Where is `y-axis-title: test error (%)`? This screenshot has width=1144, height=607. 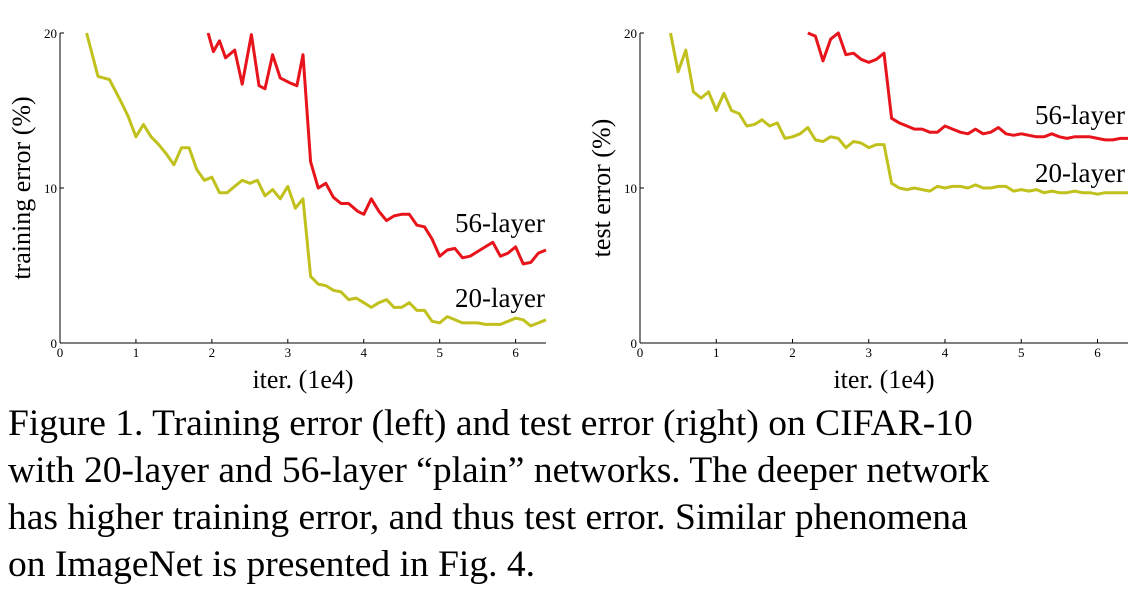
y-axis-title: test error (%) is located at coordinates (601, 188).